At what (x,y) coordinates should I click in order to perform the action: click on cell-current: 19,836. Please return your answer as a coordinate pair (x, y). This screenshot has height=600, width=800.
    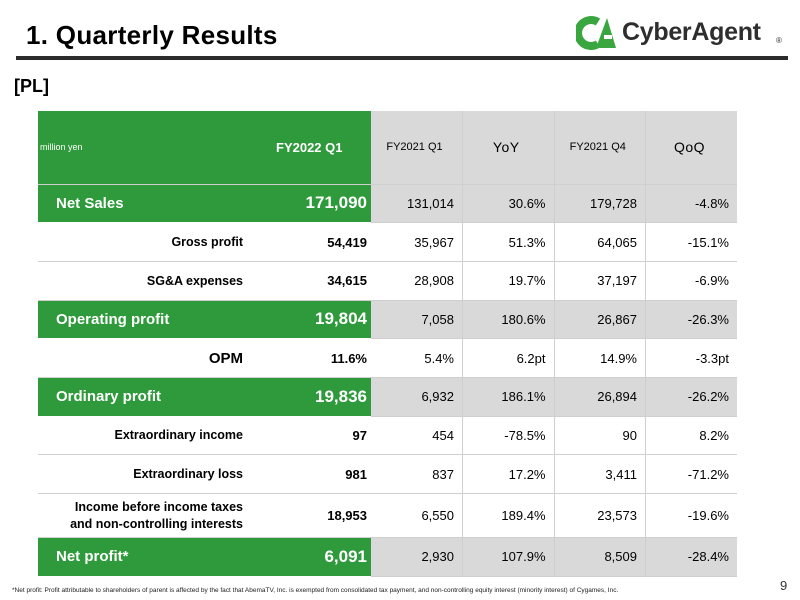
    Looking at the image, I should click on (309, 397).